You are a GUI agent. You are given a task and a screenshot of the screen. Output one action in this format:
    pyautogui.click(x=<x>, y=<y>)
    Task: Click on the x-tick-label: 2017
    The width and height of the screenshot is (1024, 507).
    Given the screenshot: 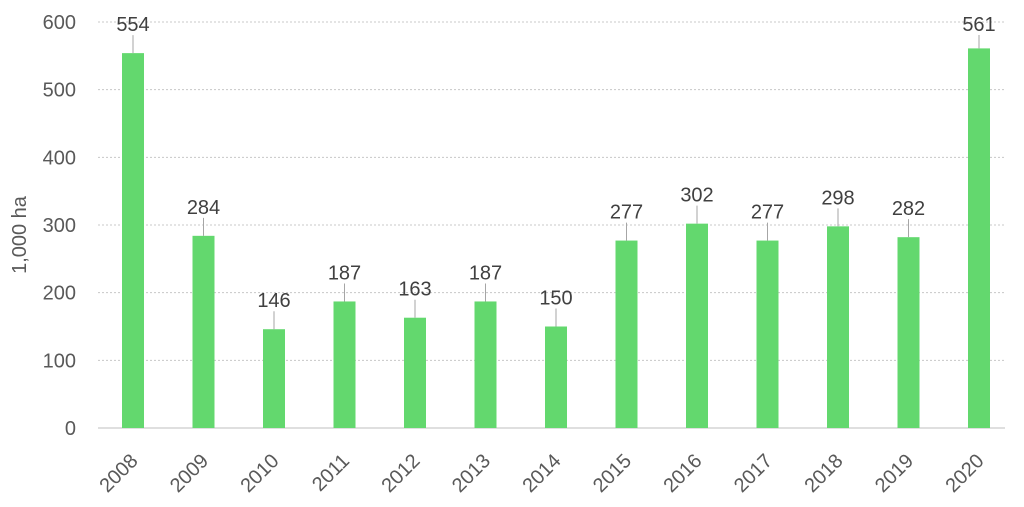 What is the action you would take?
    pyautogui.click(x=753, y=473)
    